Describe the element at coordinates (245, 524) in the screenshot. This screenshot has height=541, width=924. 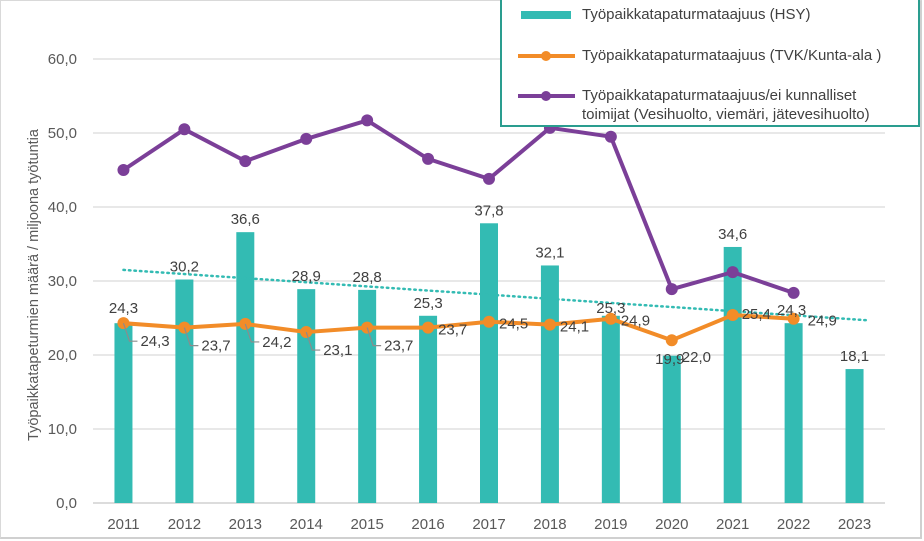
I see `x-tick-label: 2013` at that location.